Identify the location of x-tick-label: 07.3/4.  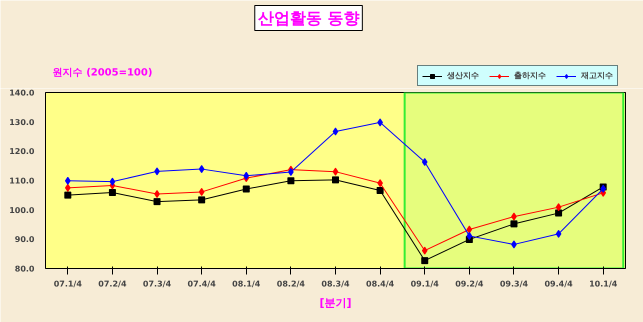
(157, 284).